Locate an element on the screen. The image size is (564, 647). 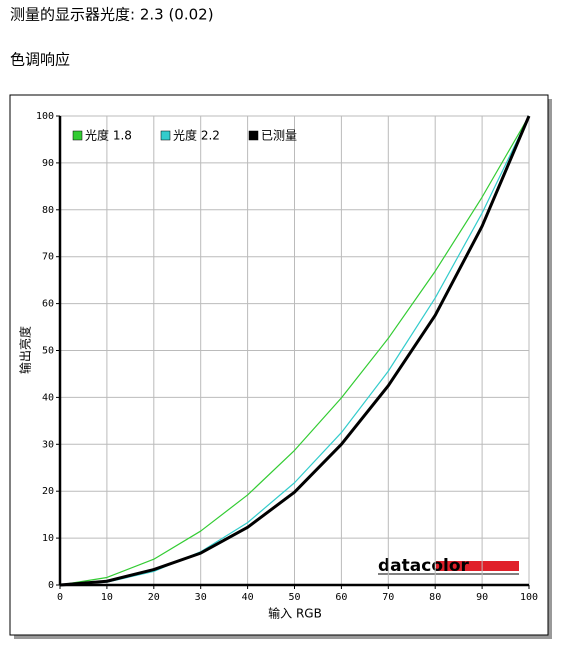
x-tick-label: 50 is located at coordinates (294, 597).